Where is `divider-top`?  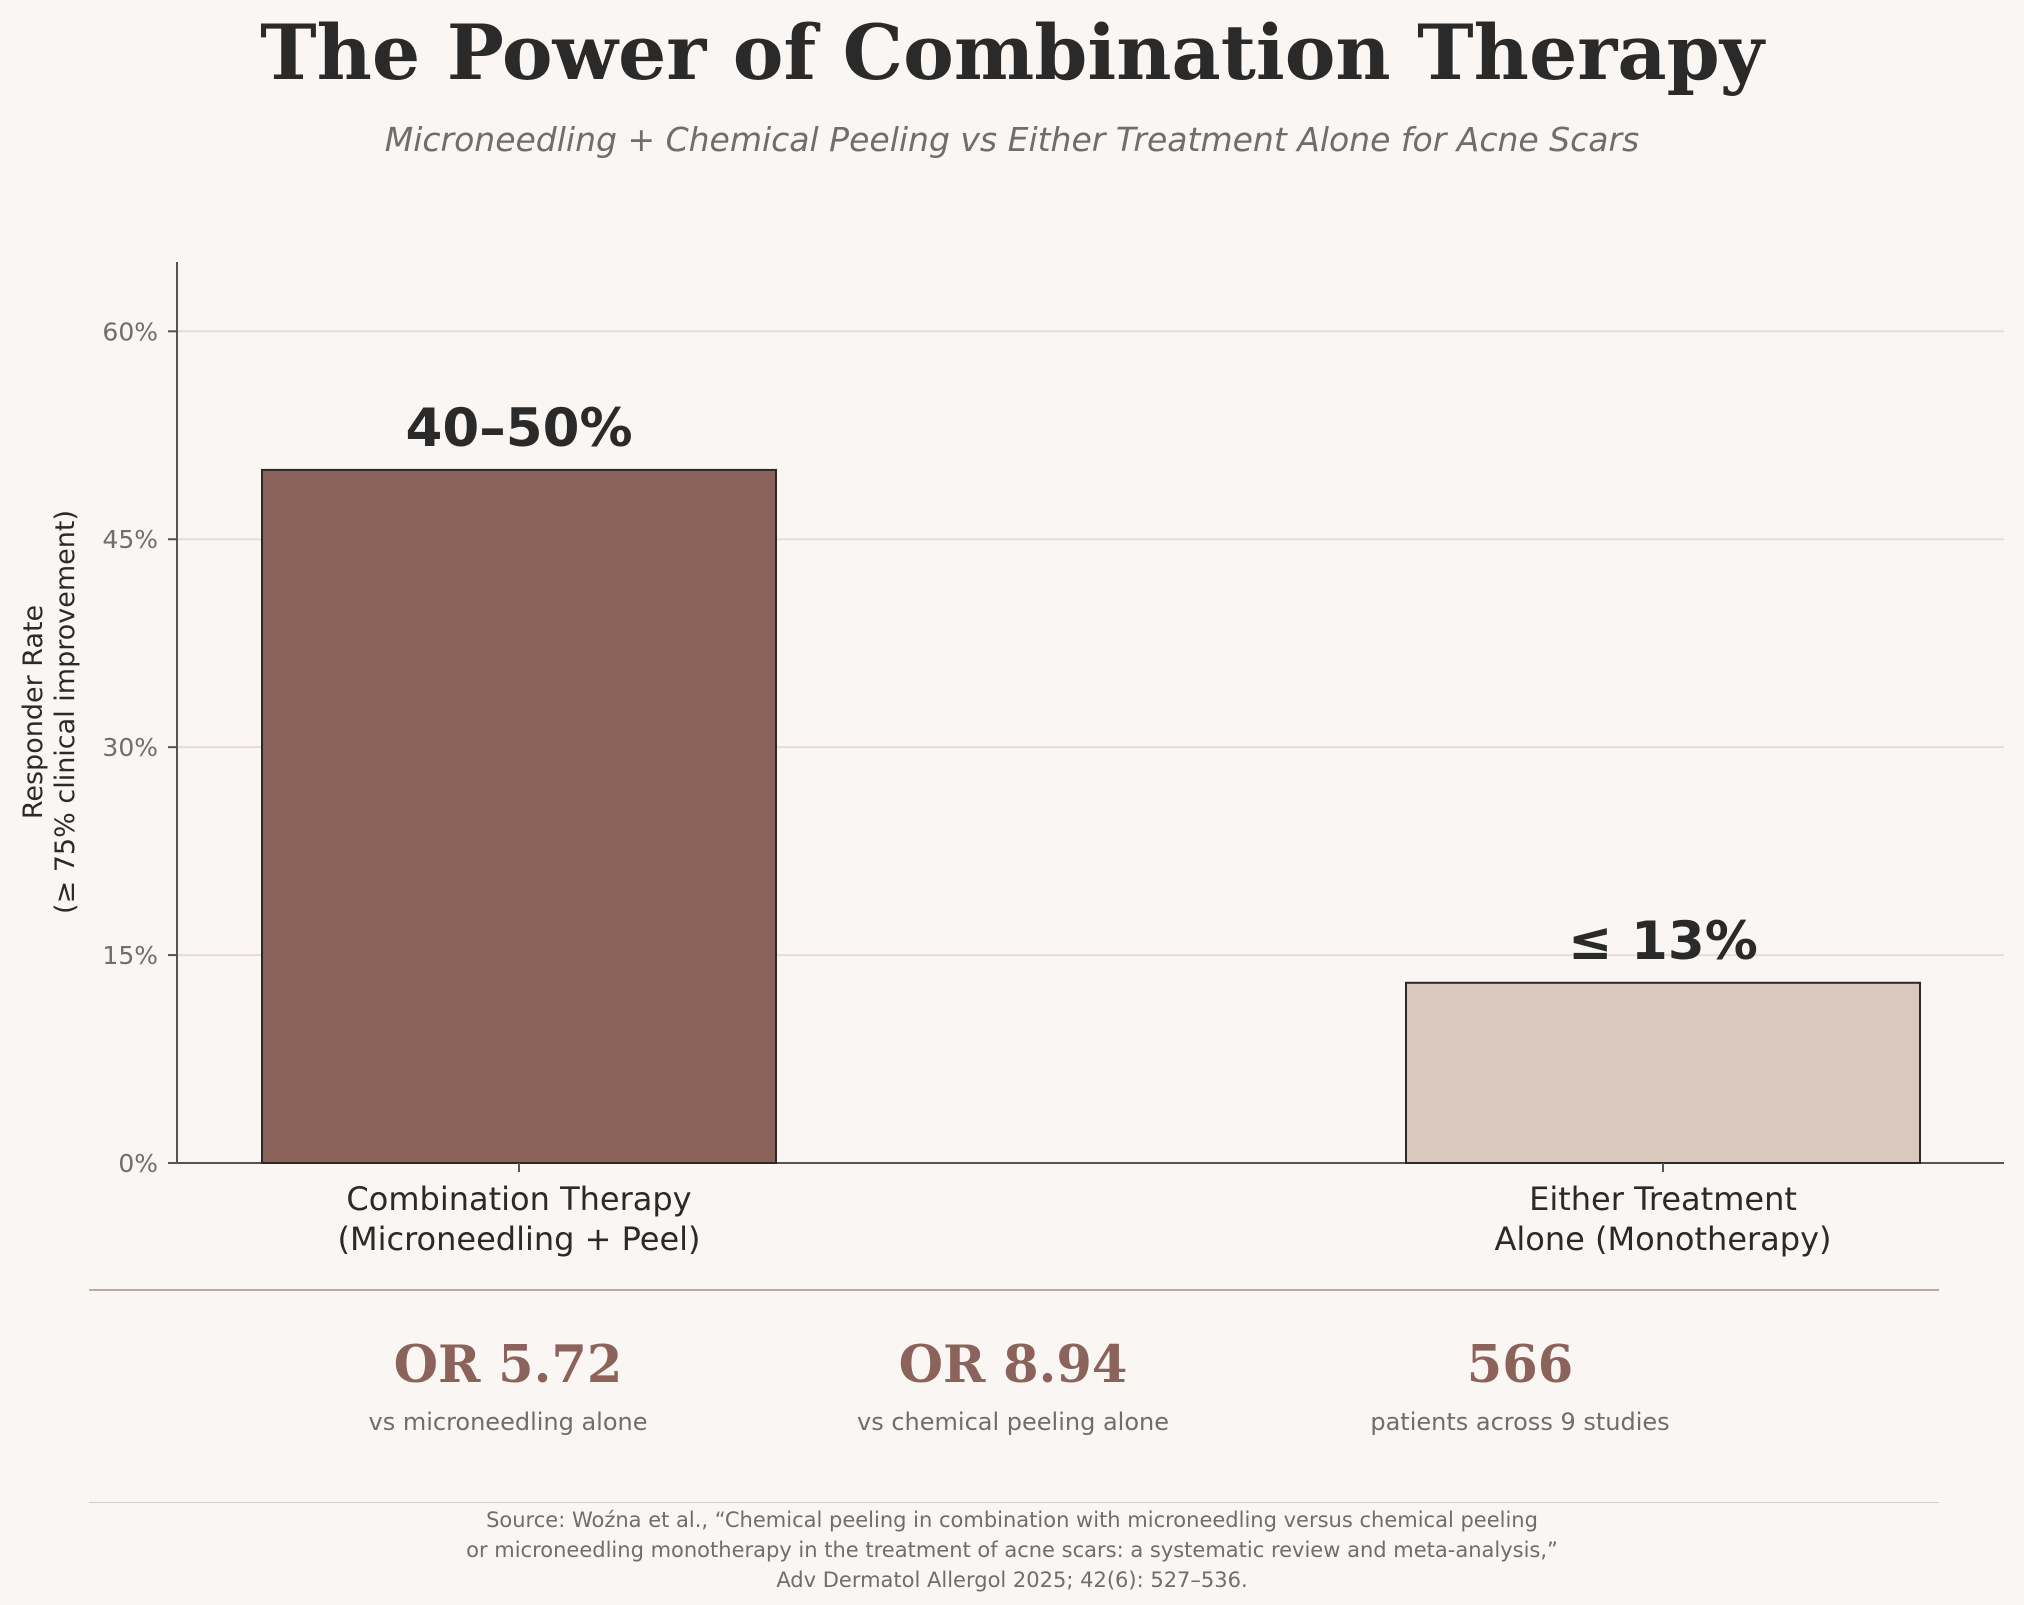
divider-top is located at coordinates (1014, 1290).